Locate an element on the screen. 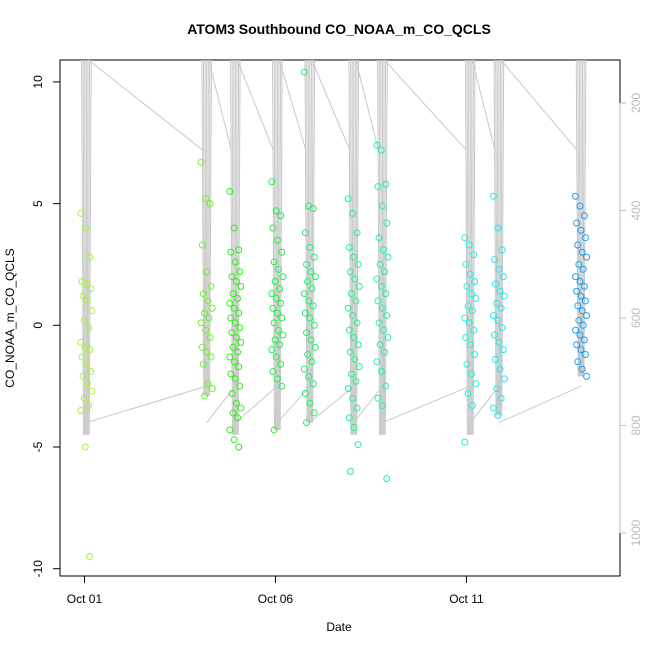 The height and width of the screenshot is (650, 650). right-axis-tick-label: 600 is located at coordinates (636, 318).